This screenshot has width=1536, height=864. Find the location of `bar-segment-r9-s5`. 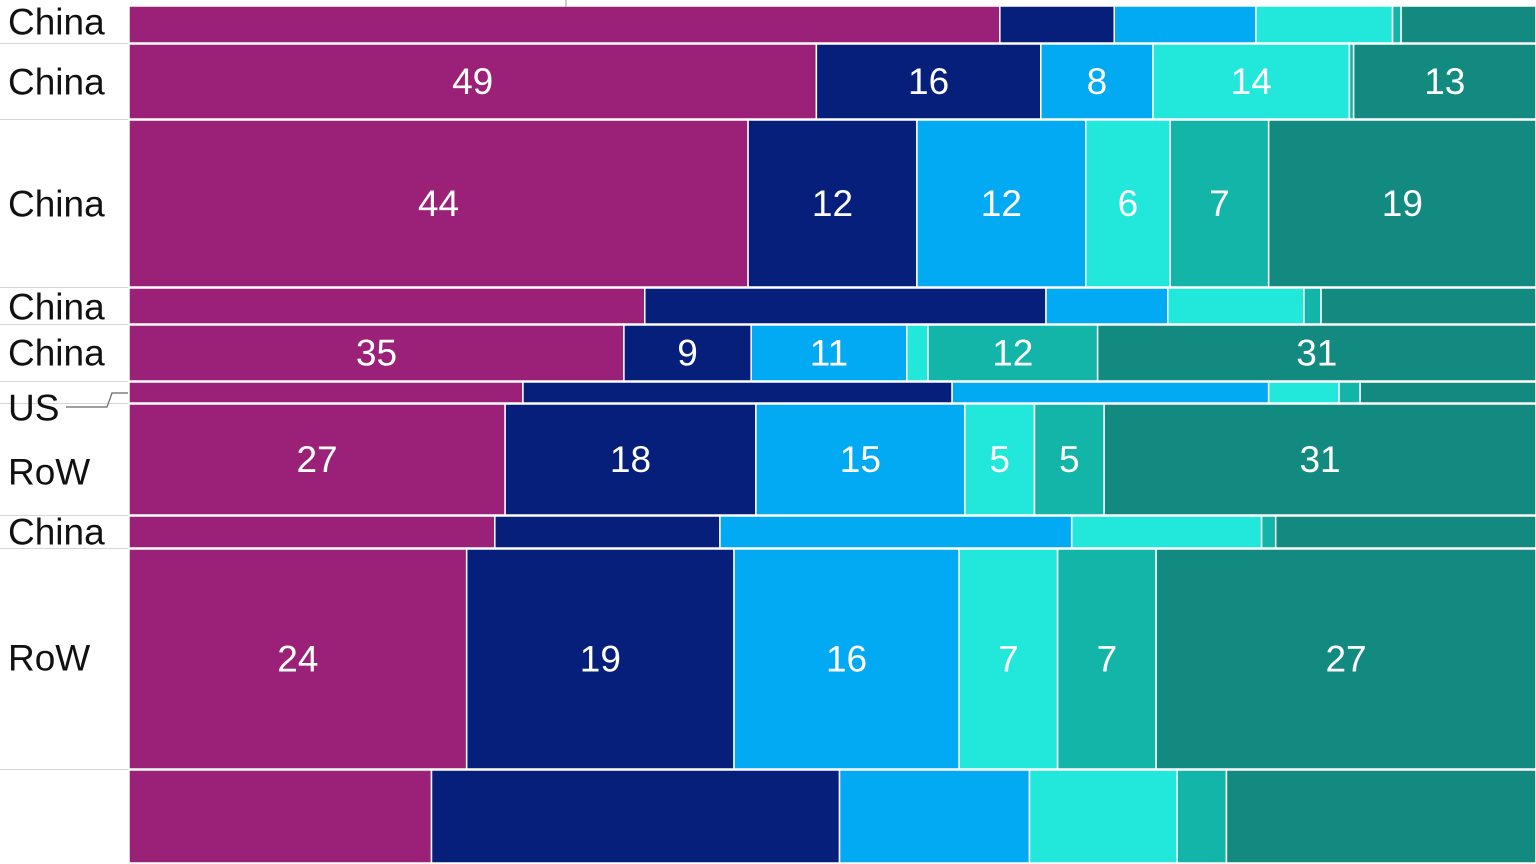

bar-segment-r9-s5 is located at coordinates (1380, 816).